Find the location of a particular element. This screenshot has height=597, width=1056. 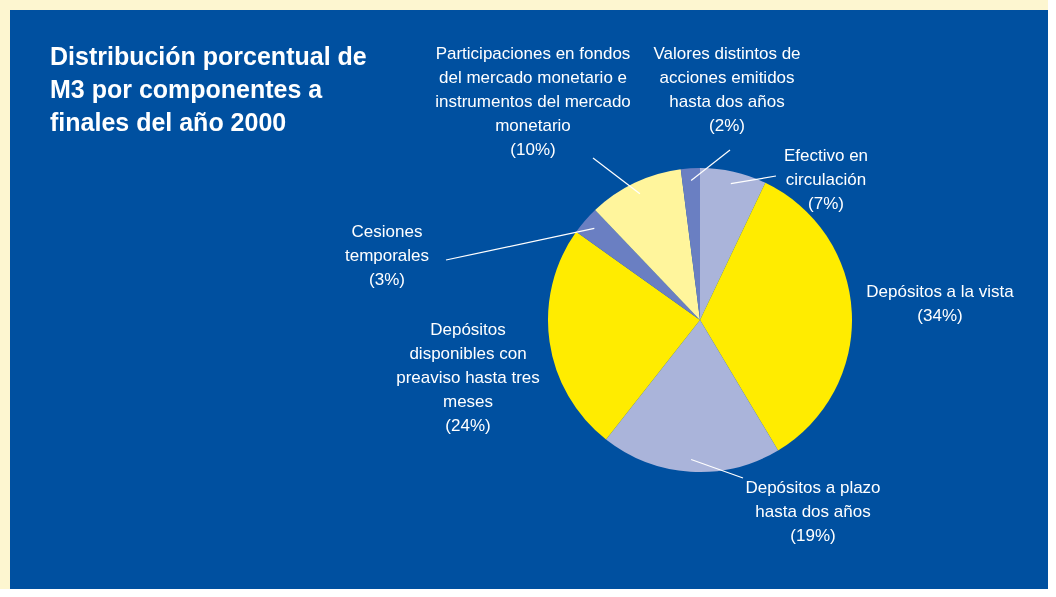

data-label: (19%) is located at coordinates (813, 536).